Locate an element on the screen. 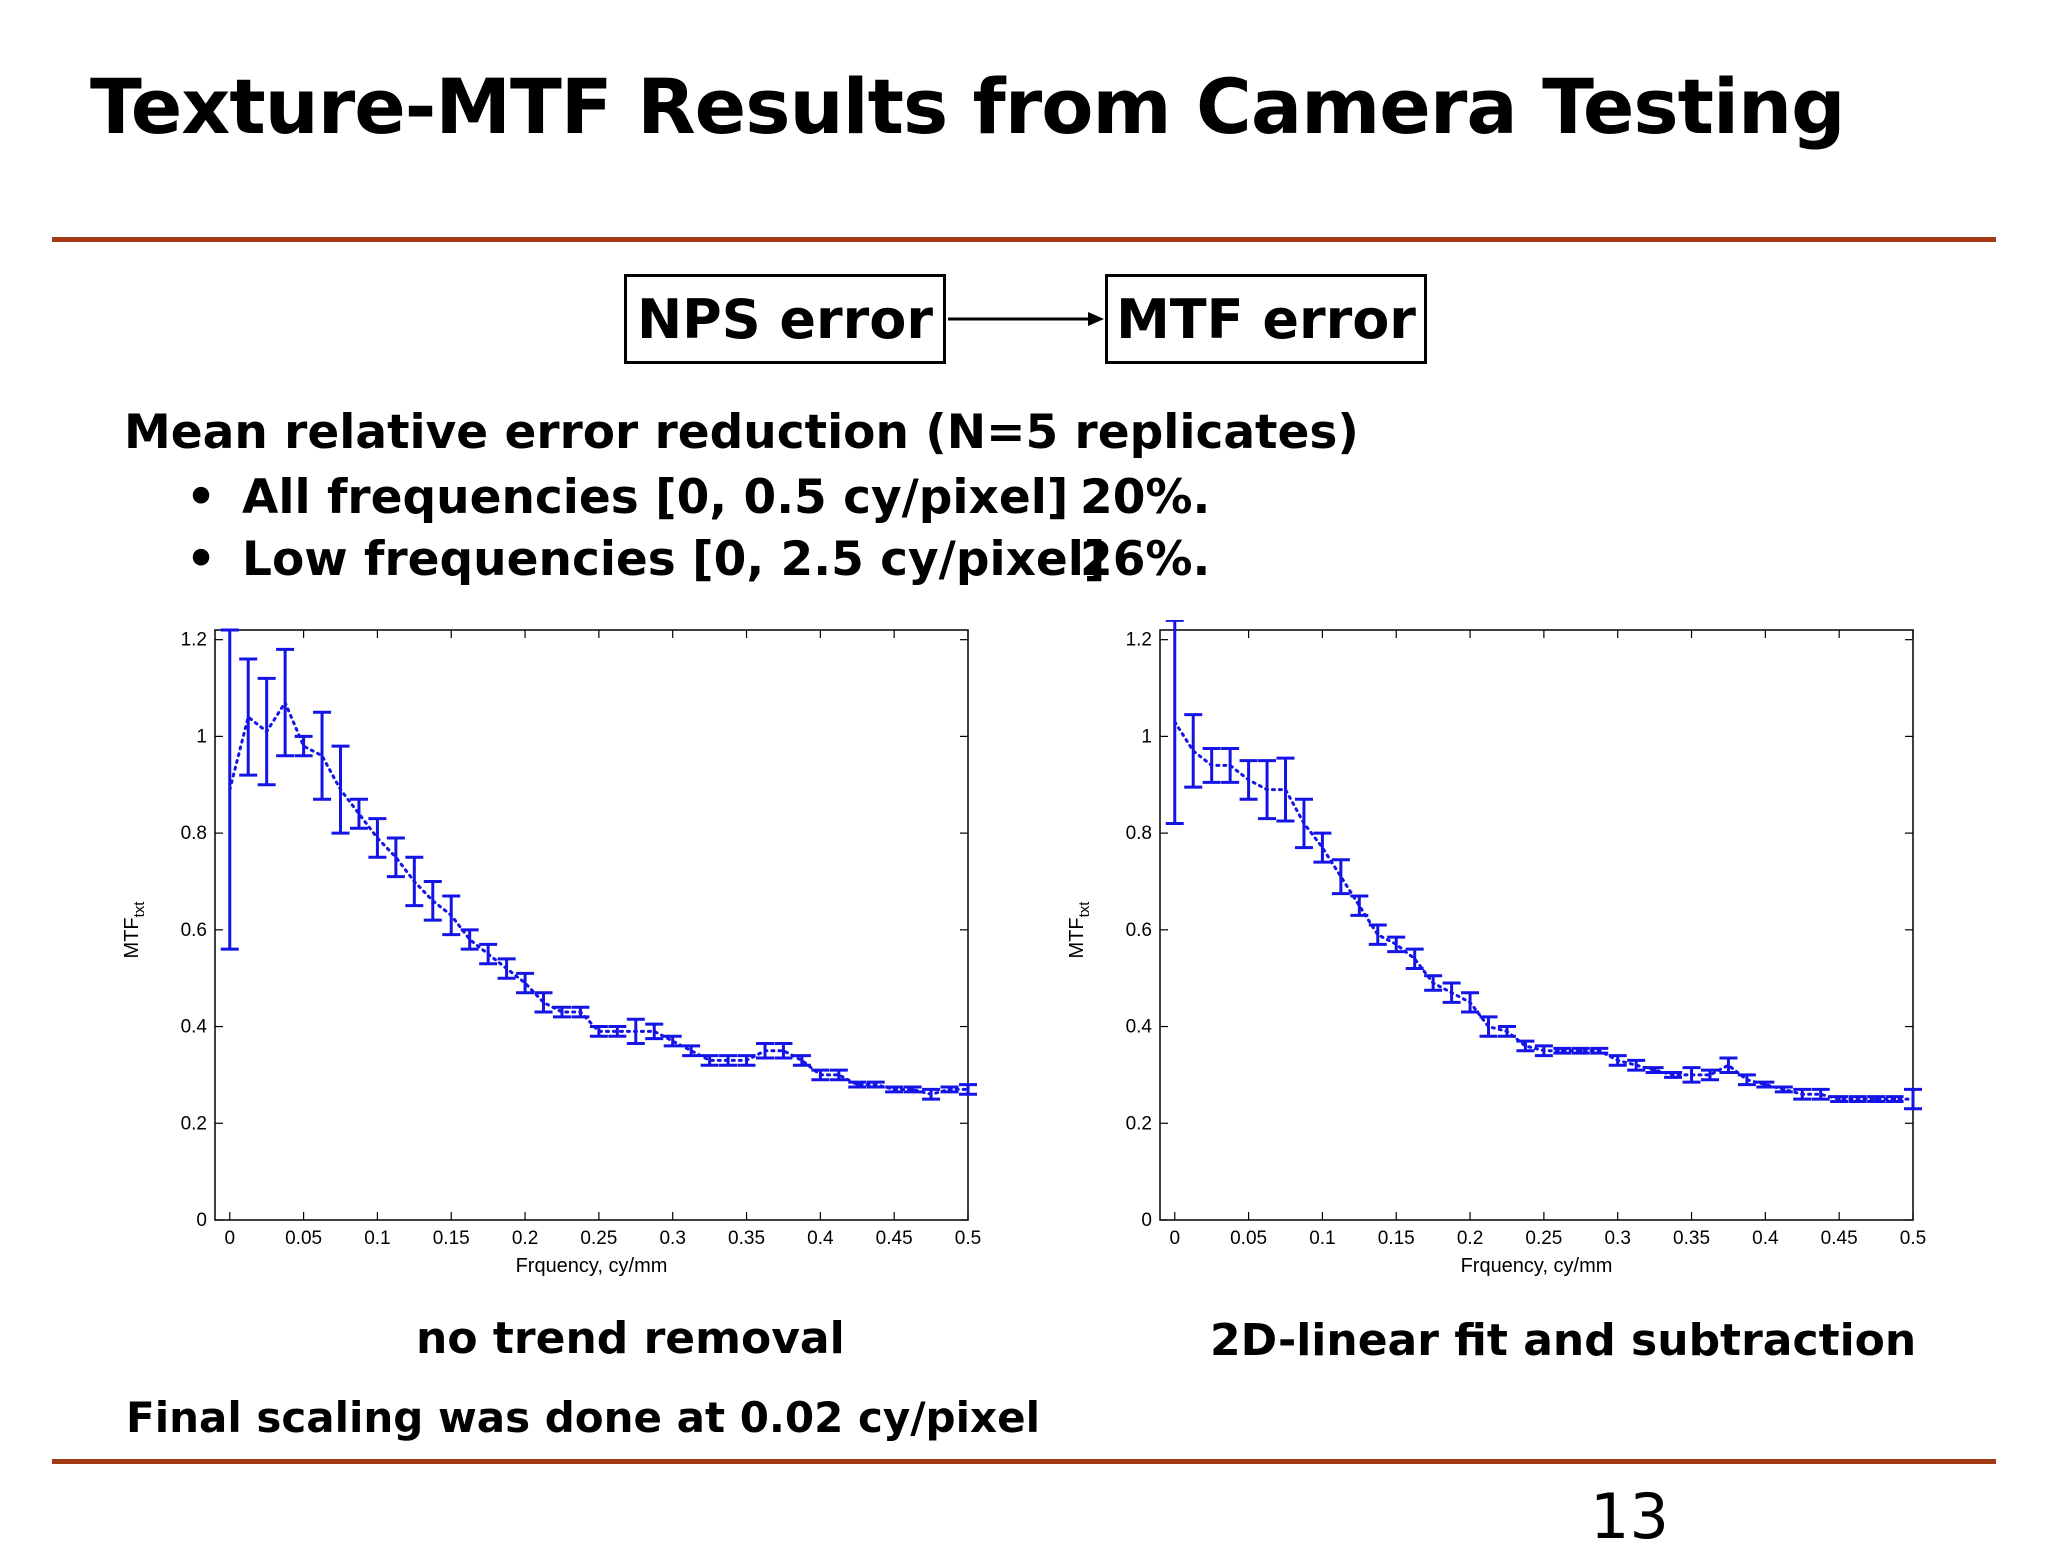 The image size is (2048, 1553). top-divider is located at coordinates (1024, 239).